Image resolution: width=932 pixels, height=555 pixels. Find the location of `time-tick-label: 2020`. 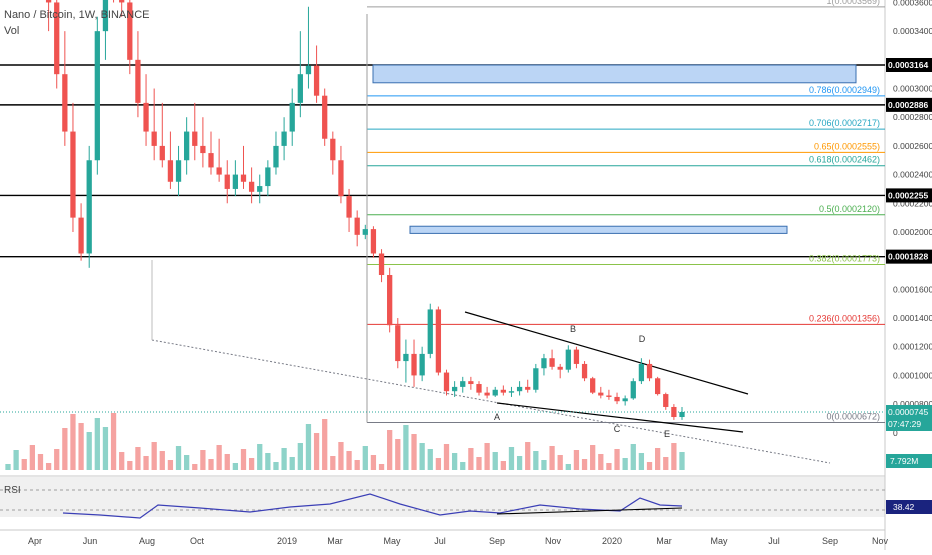

time-tick-label: 2020 is located at coordinates (612, 541).